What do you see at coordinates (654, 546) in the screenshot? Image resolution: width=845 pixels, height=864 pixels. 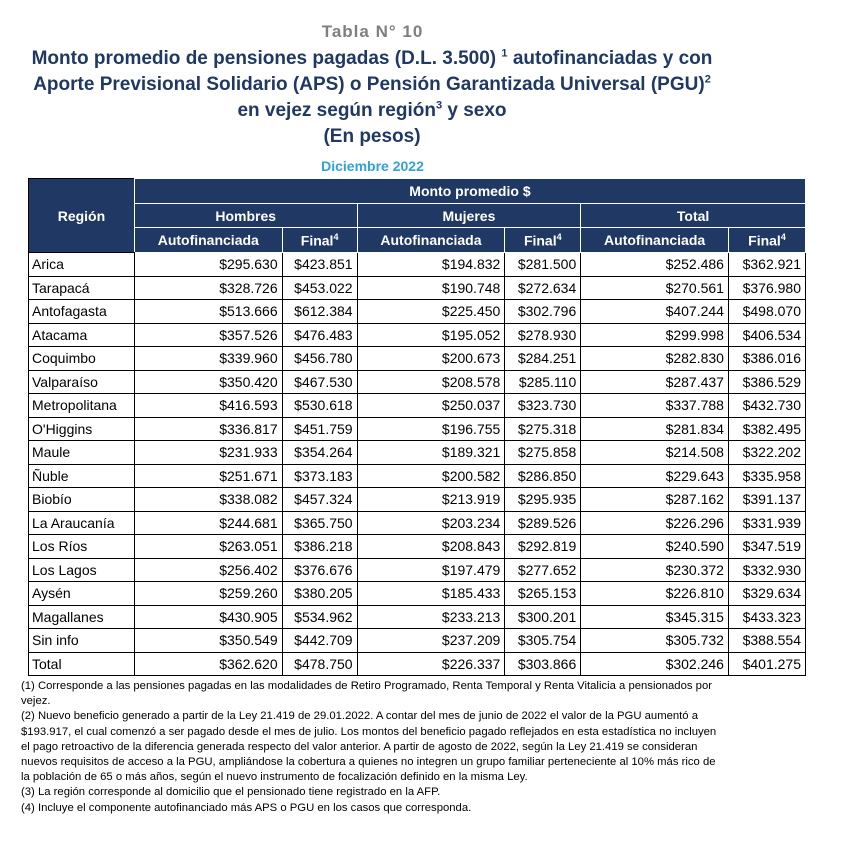 I see `value-cell: $240.590` at bounding box center [654, 546].